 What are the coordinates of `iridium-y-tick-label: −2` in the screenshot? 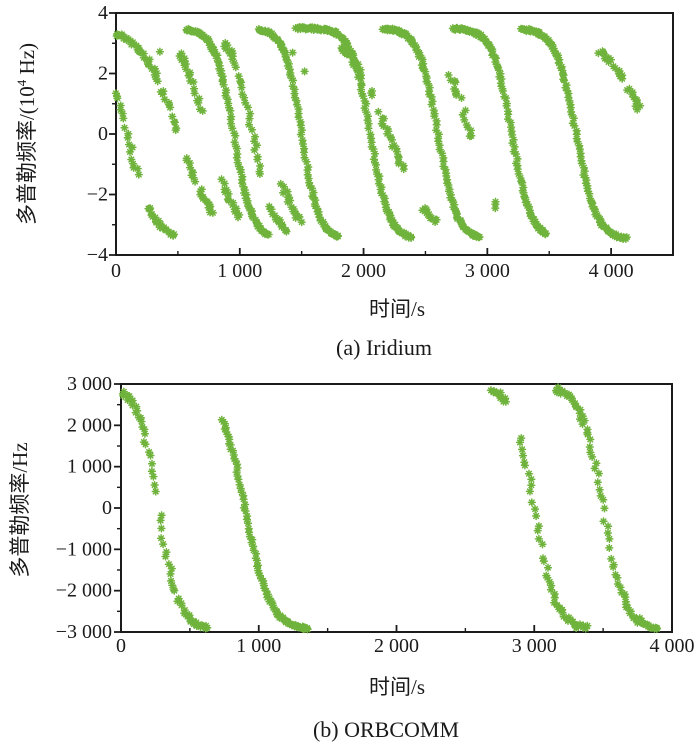 It's located at (97, 195).